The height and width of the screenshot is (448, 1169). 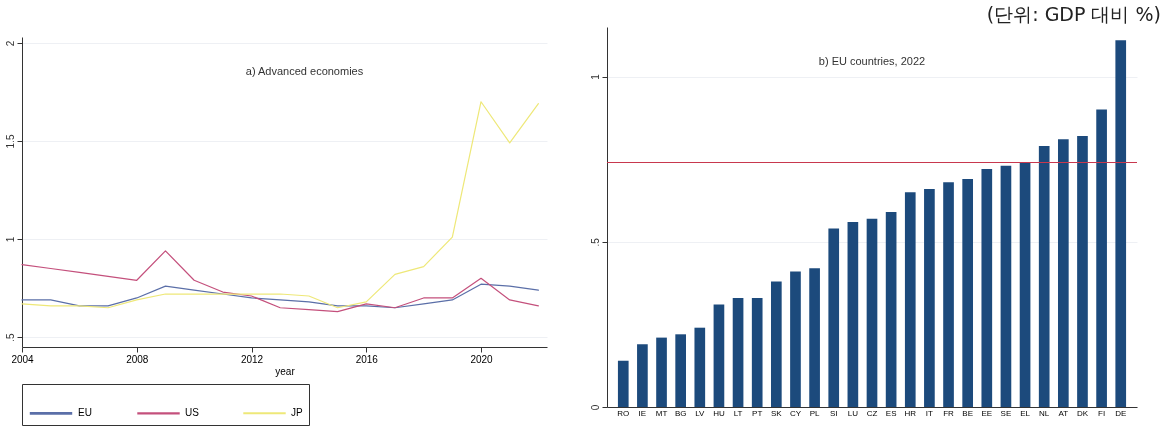 I want to click on text: a) Advanced economies, so click(x=304, y=71).